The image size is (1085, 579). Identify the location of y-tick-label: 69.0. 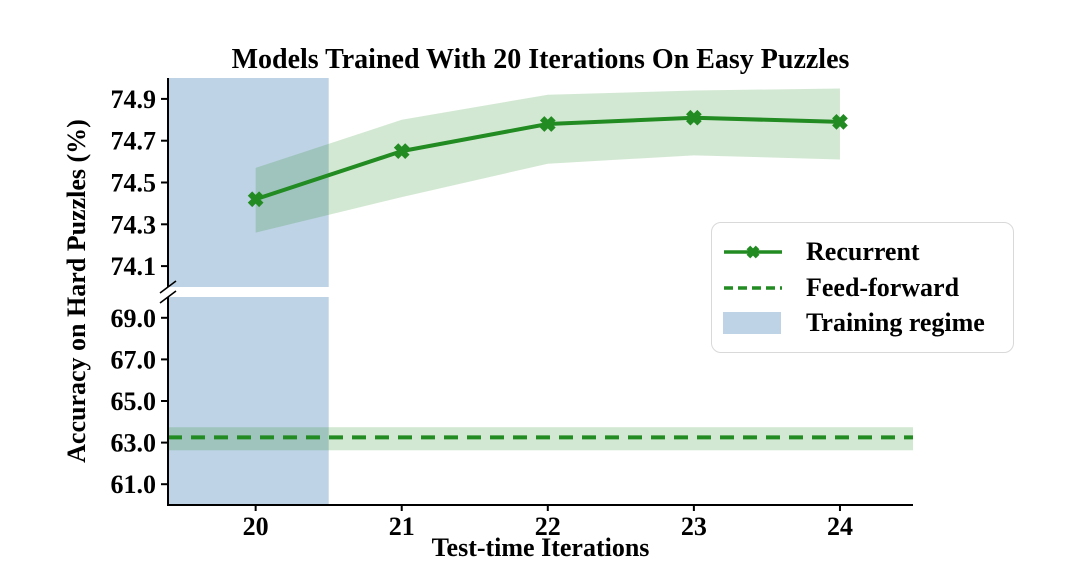
(134, 318).